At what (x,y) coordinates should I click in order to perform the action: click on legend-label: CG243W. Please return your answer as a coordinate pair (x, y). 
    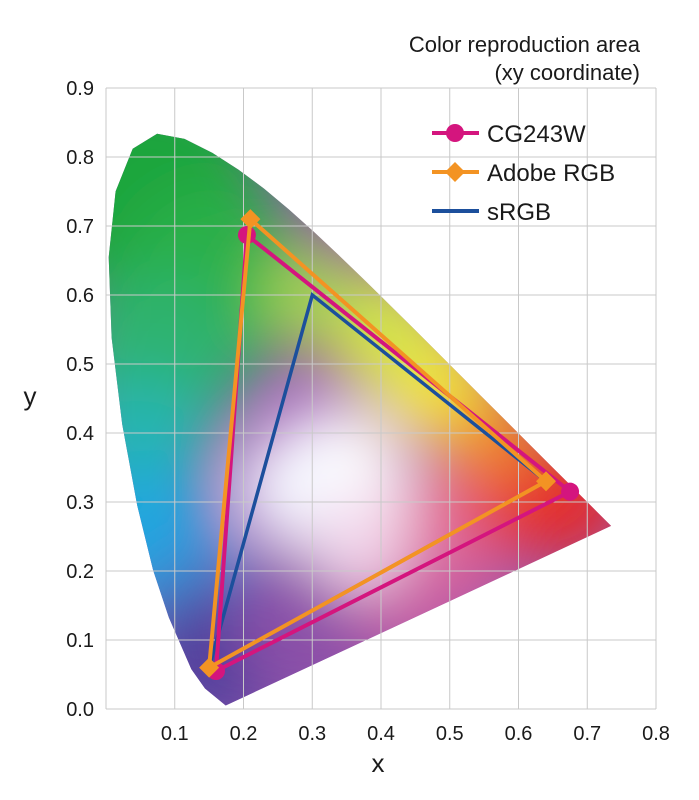
    Looking at the image, I should click on (536, 134).